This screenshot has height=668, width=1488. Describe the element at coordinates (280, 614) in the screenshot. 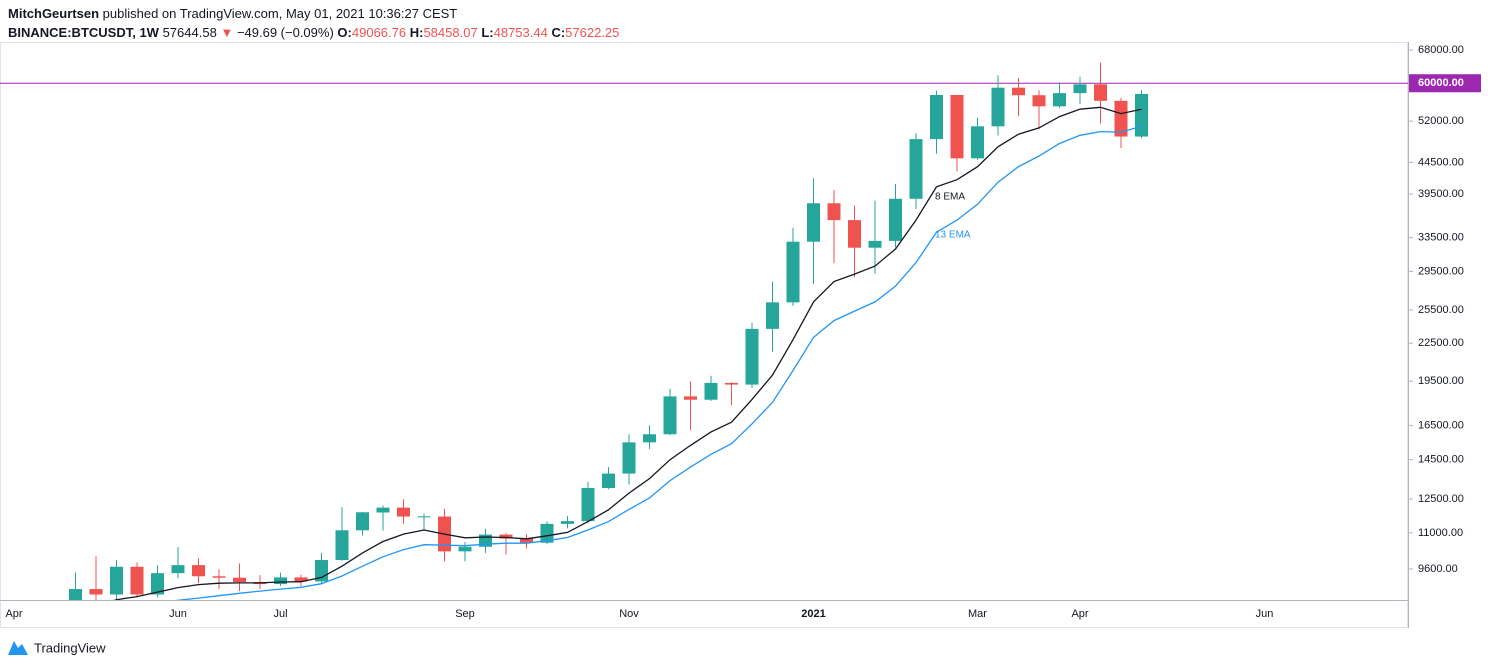

I see `x-tick-label: Jul` at that location.